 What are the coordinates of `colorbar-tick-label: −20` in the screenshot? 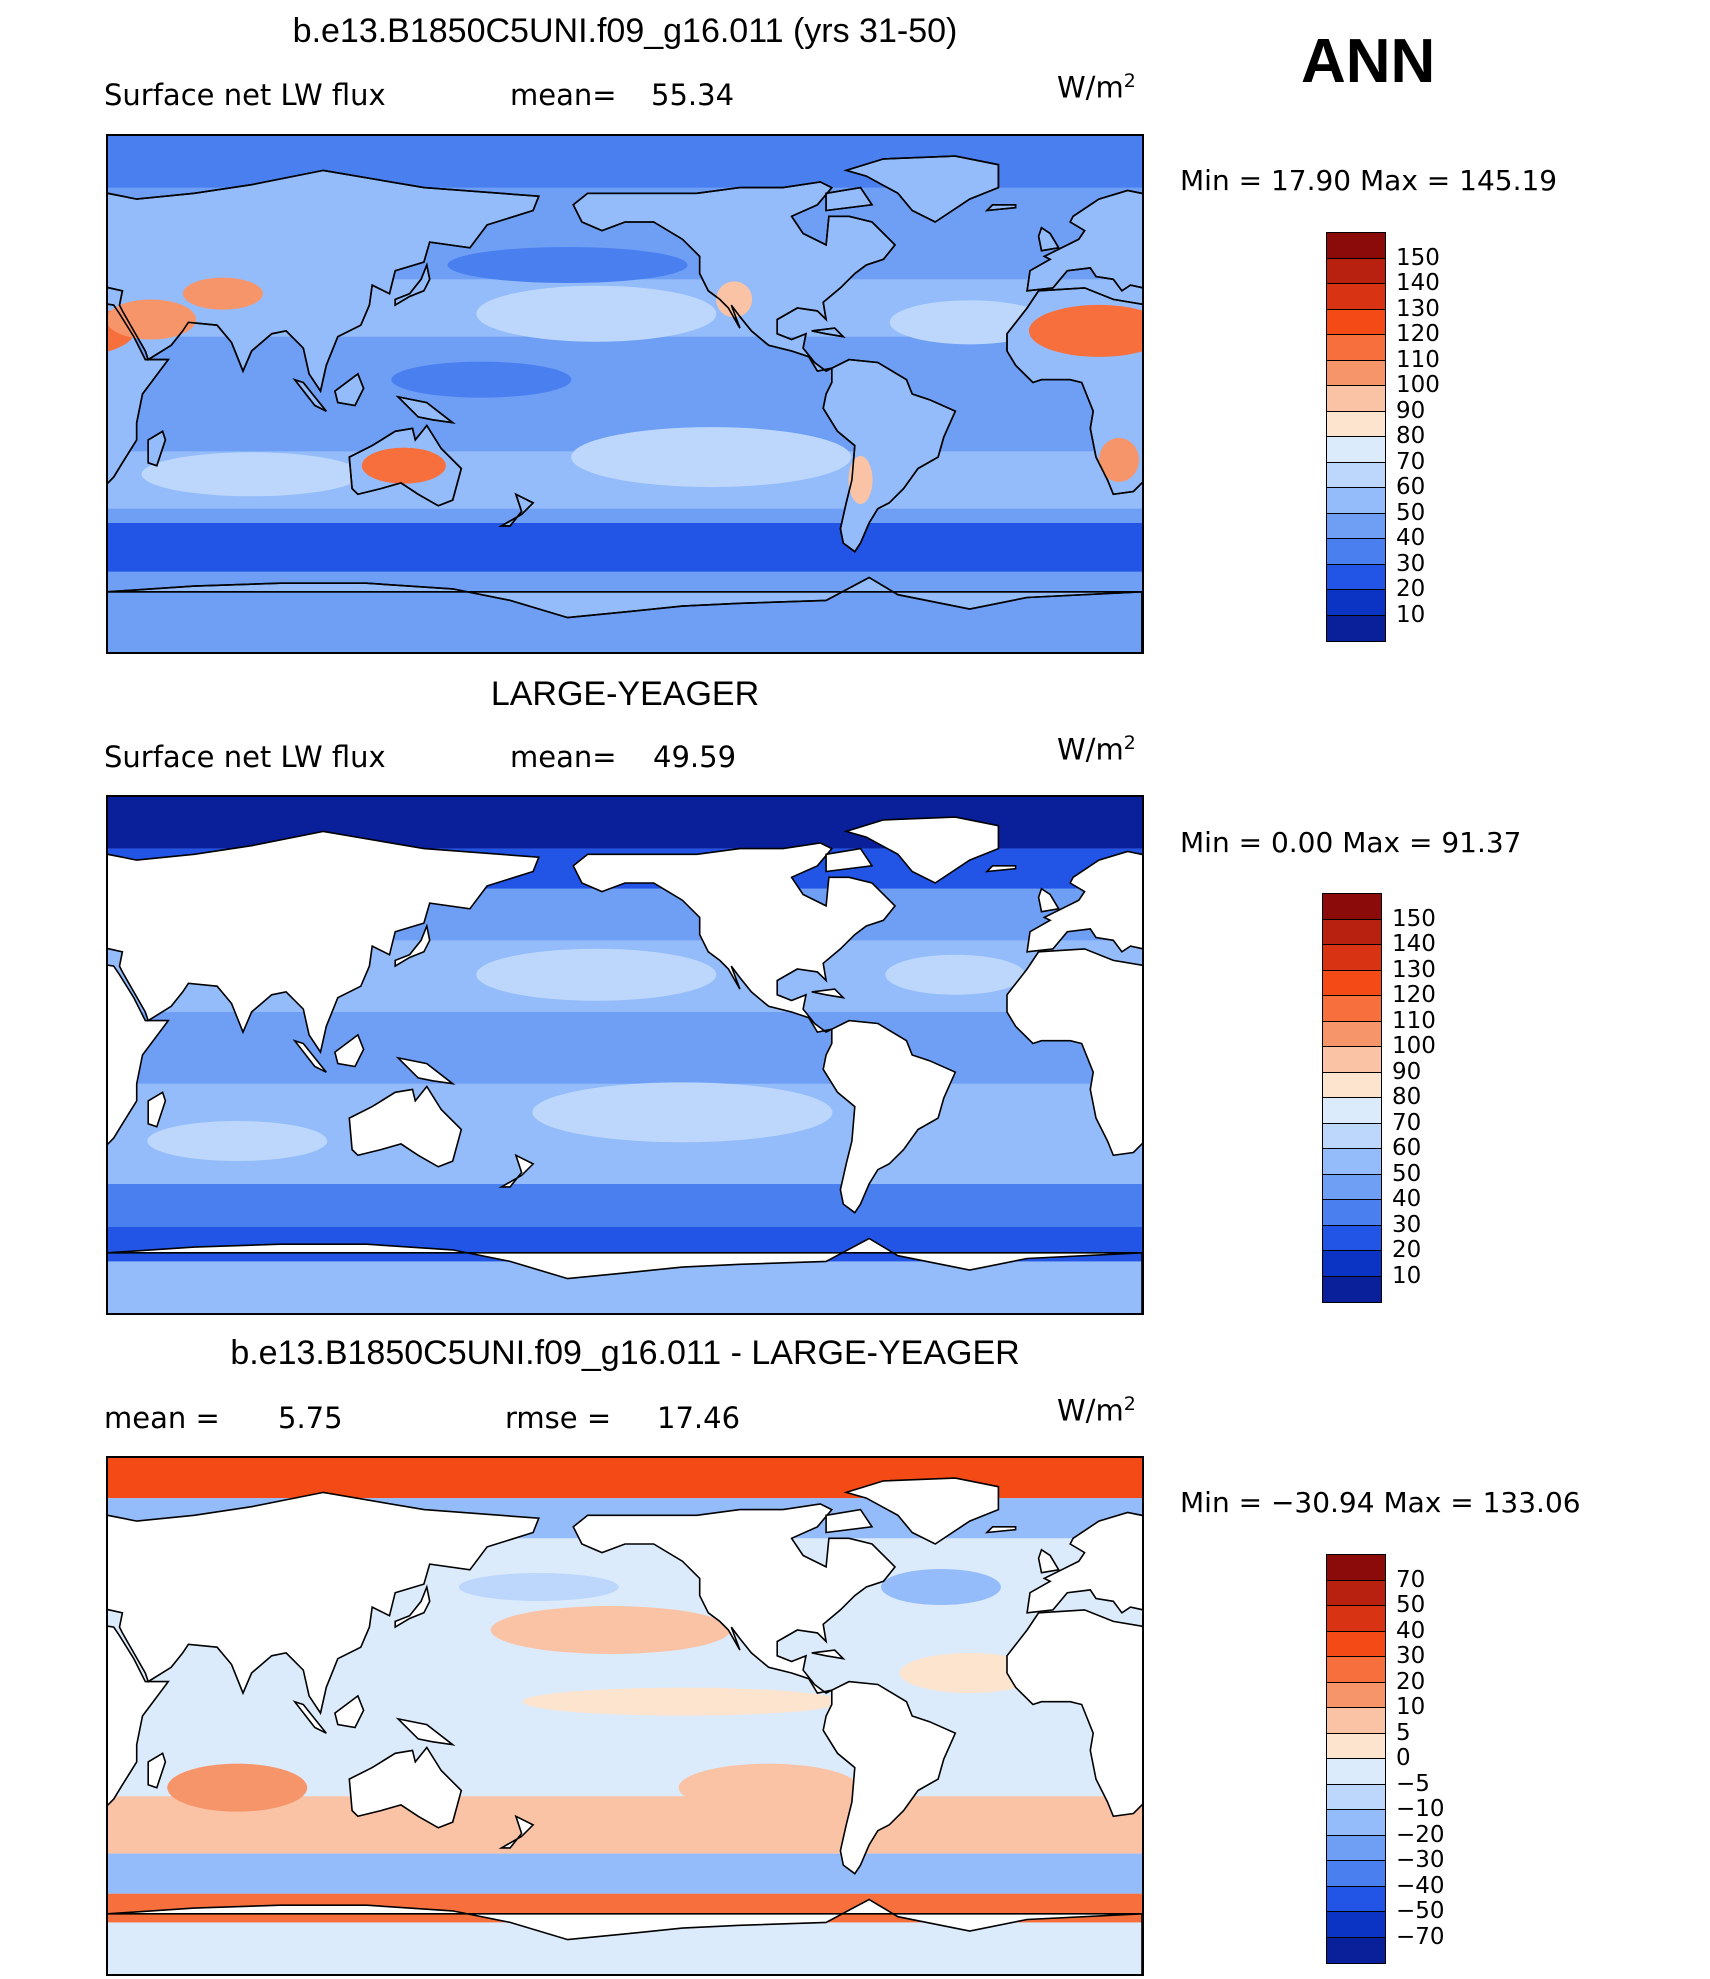 It's located at (1420, 1834).